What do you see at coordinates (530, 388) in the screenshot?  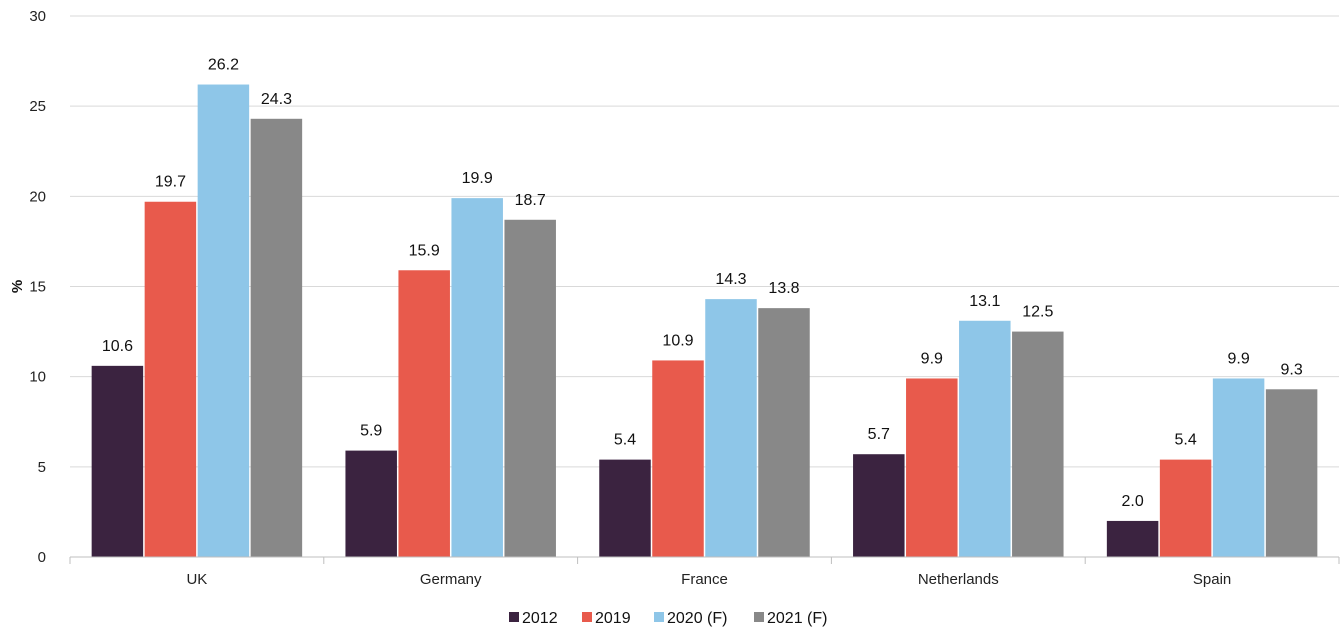 I see `bar-germany-2021-f` at bounding box center [530, 388].